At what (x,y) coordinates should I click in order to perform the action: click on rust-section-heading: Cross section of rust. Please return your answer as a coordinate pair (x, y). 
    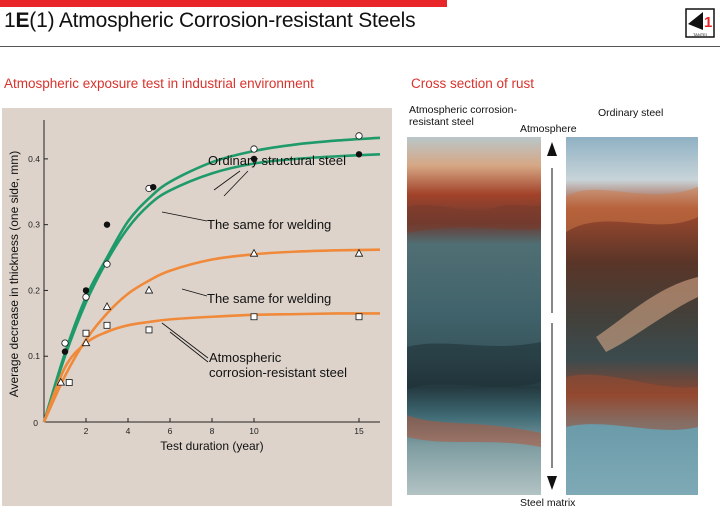
    Looking at the image, I should click on (473, 83).